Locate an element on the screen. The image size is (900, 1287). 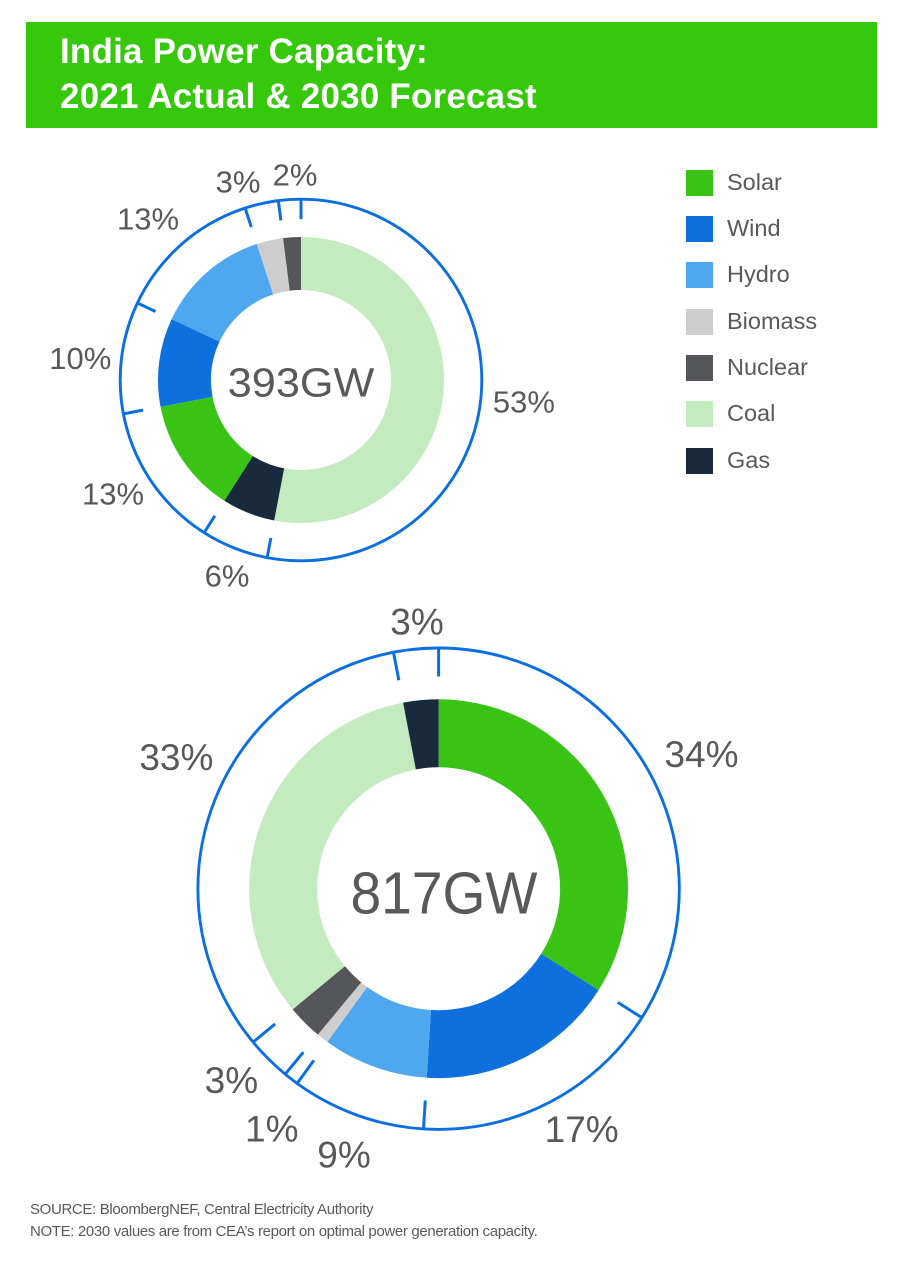
svg-text: 393GW is located at coordinates (301, 383).